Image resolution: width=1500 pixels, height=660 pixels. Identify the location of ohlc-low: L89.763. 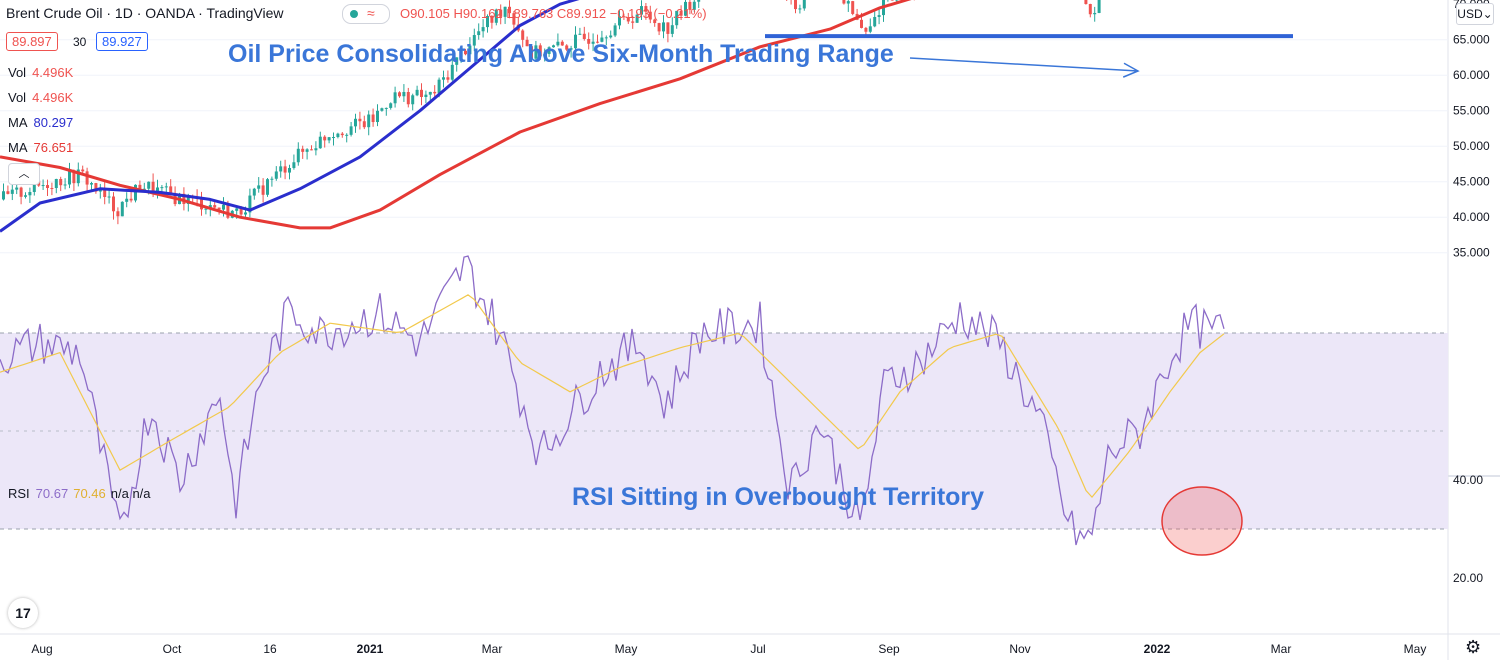
(530, 13).